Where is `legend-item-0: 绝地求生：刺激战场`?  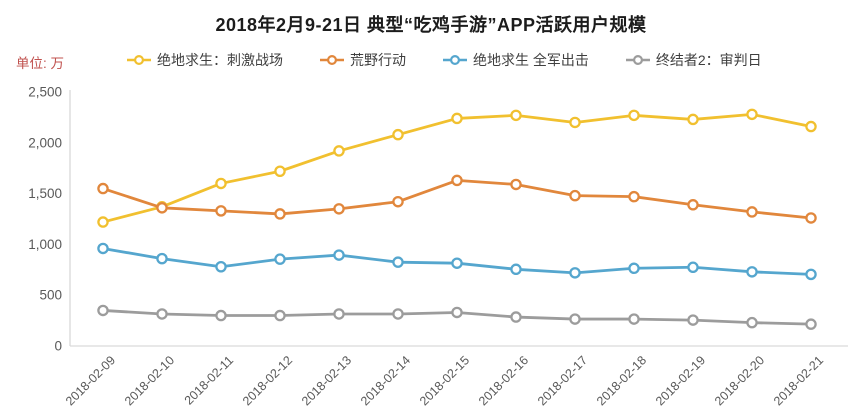 legend-item-0: 绝地求生：刺激战场 is located at coordinates (204, 60).